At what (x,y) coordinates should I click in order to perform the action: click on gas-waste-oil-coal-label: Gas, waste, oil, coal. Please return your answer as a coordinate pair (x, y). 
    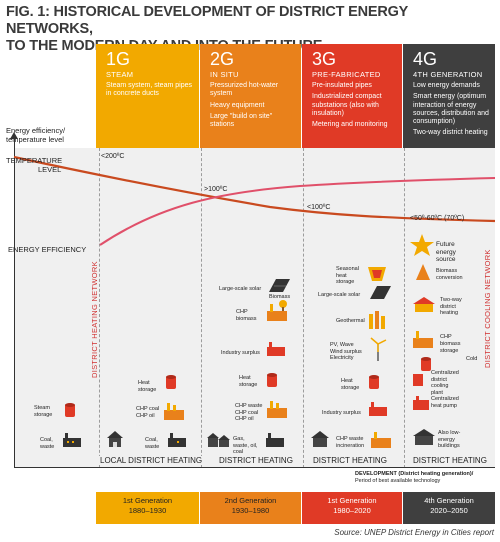
    Looking at the image, I should click on (245, 445).